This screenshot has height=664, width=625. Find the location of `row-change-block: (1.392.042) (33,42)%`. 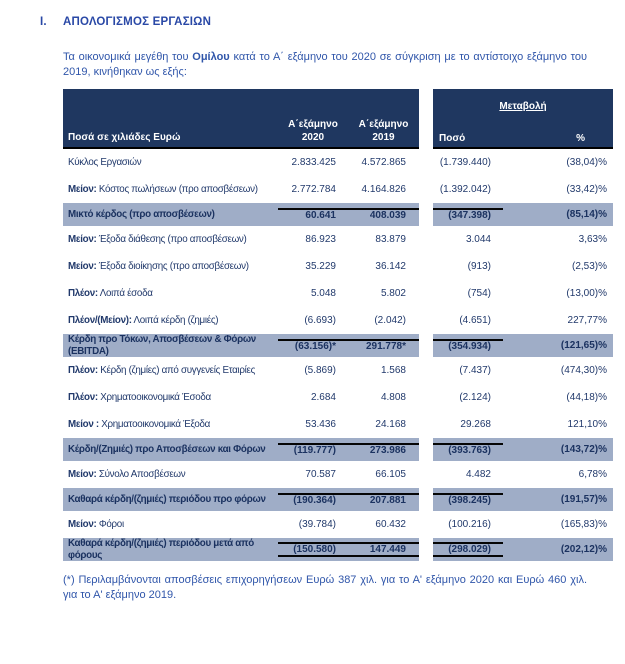

row-change-block: (1.392.042) (33,42)% is located at coordinates (523, 189).